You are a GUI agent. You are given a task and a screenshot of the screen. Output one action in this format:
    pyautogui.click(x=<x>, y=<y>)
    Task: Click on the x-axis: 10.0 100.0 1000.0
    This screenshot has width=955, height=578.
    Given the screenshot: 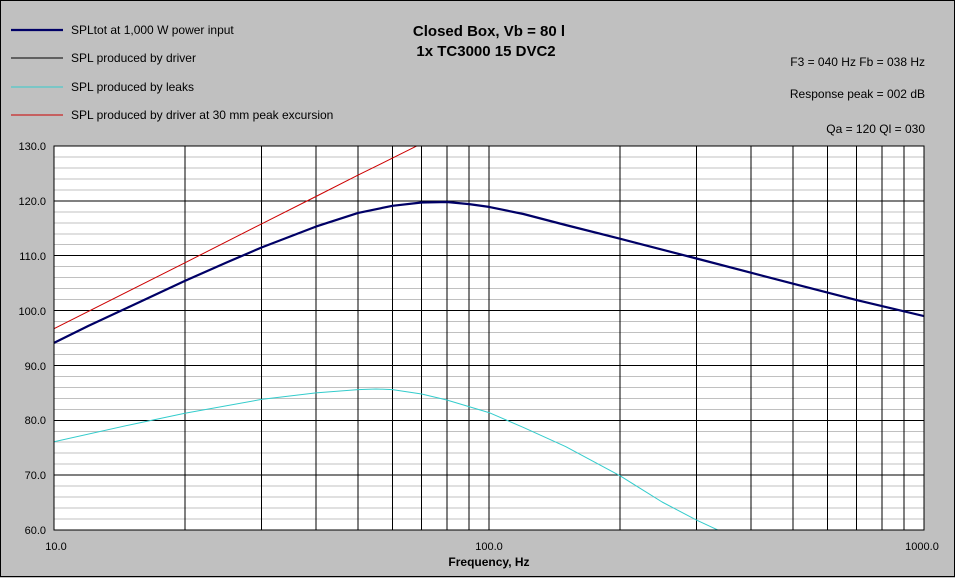 What is the action you would take?
    pyautogui.click(x=492, y=547)
    